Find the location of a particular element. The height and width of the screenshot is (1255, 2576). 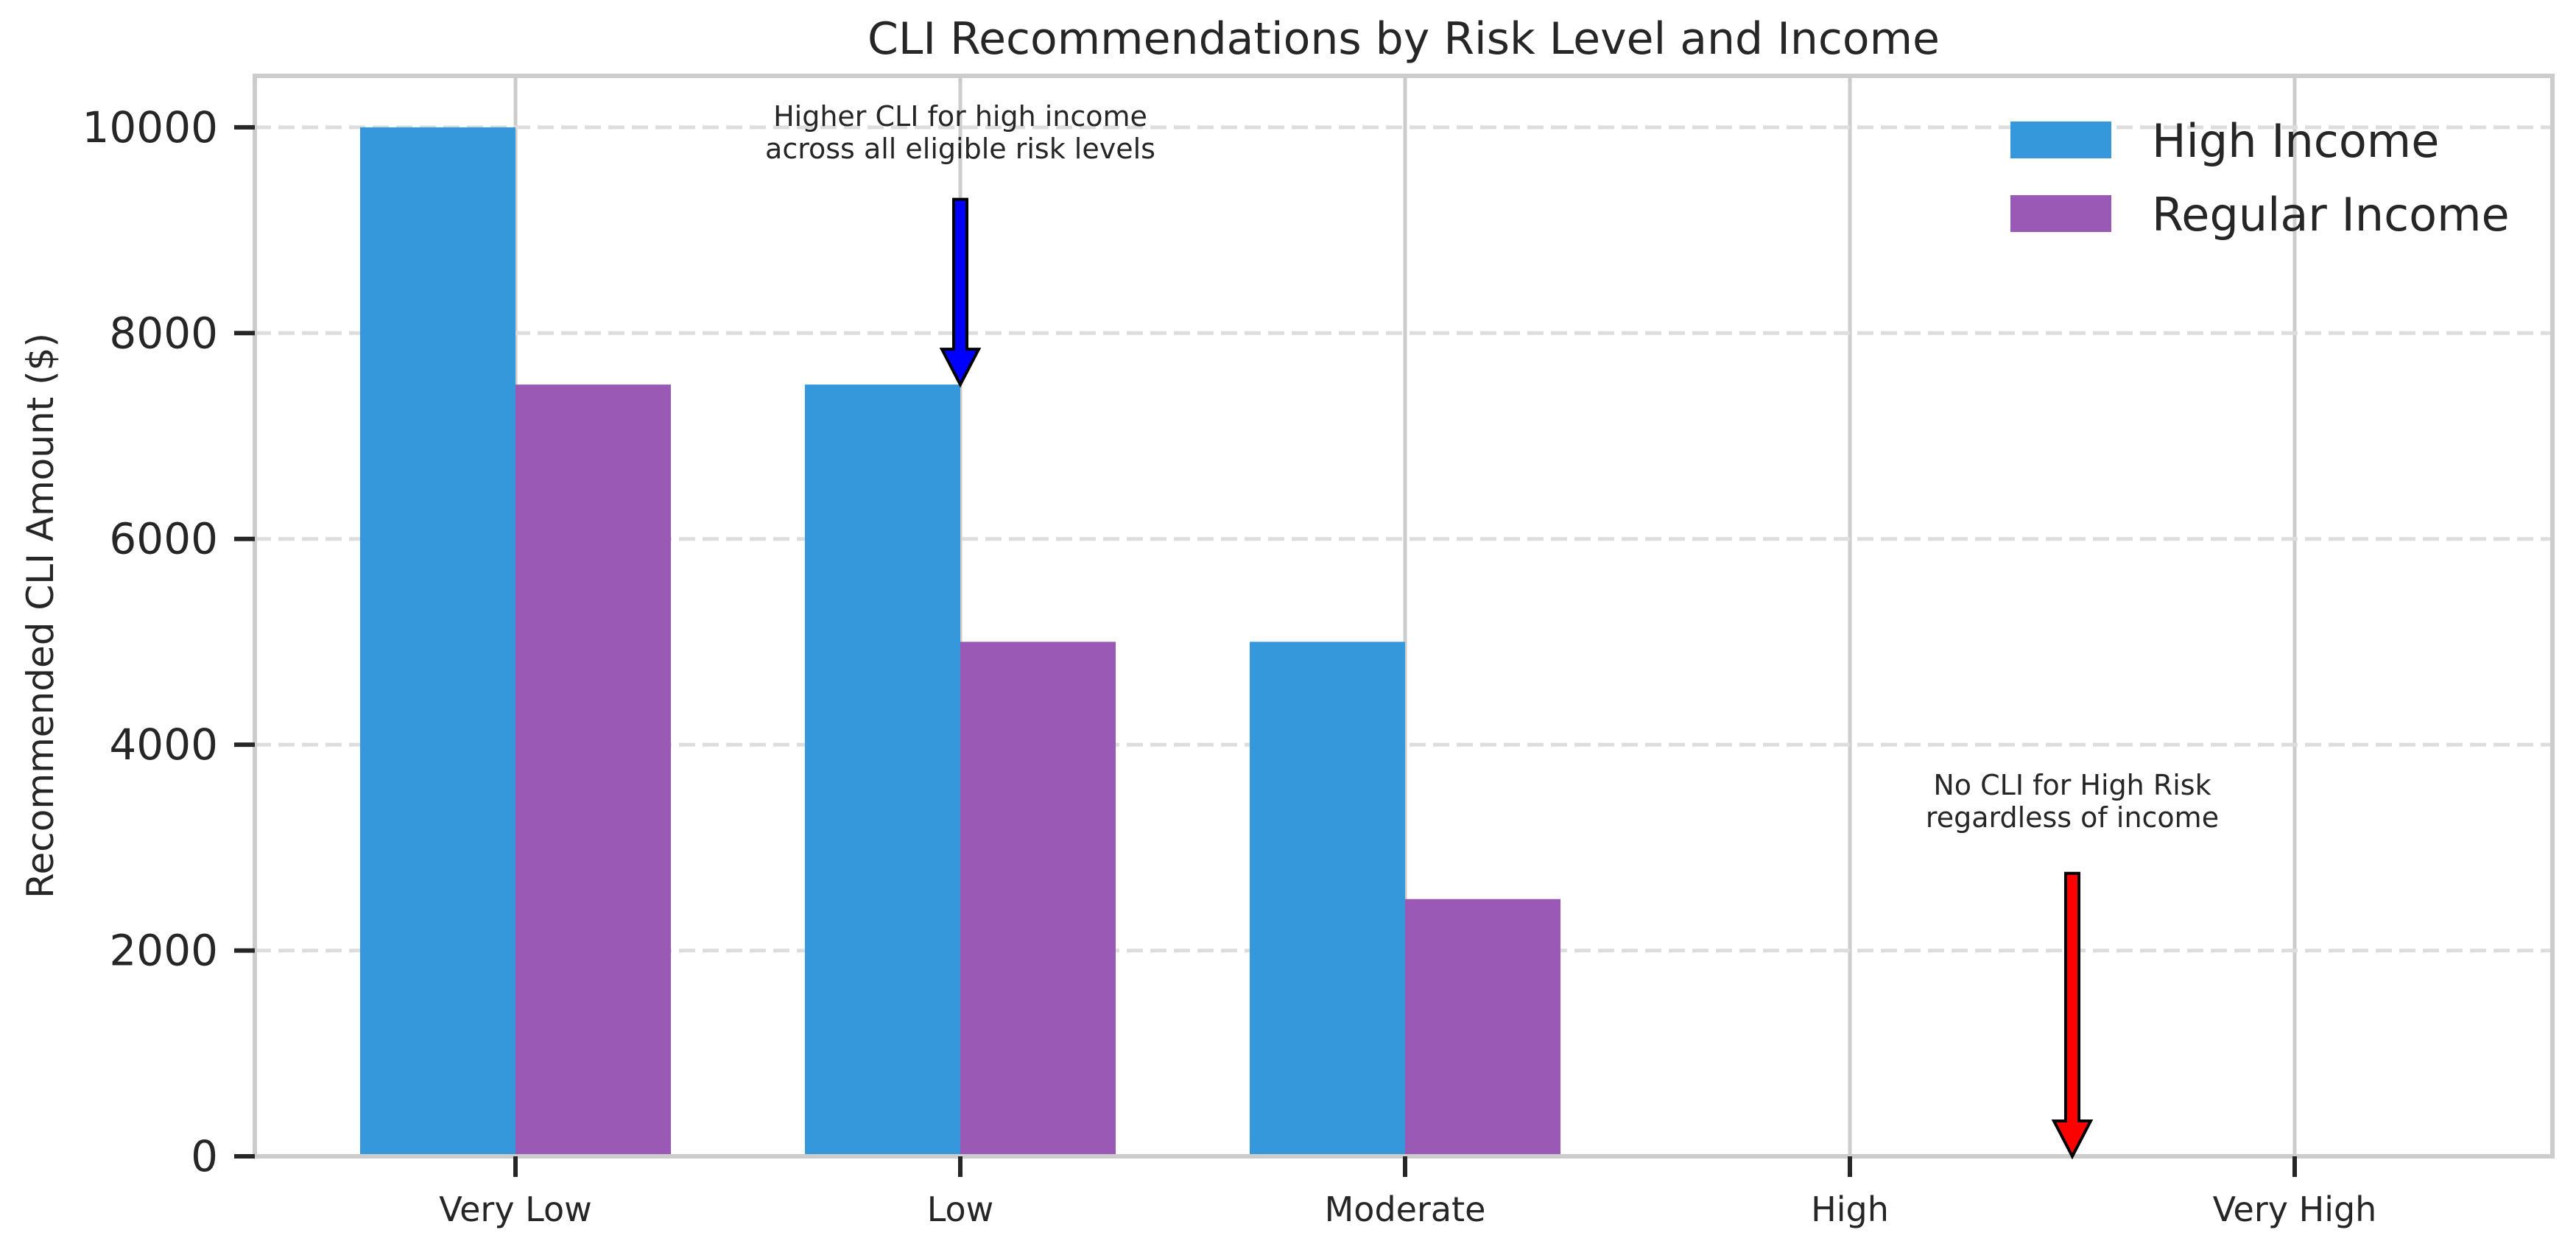

annotation-text: across all eligible risk levels is located at coordinates (960, 149).